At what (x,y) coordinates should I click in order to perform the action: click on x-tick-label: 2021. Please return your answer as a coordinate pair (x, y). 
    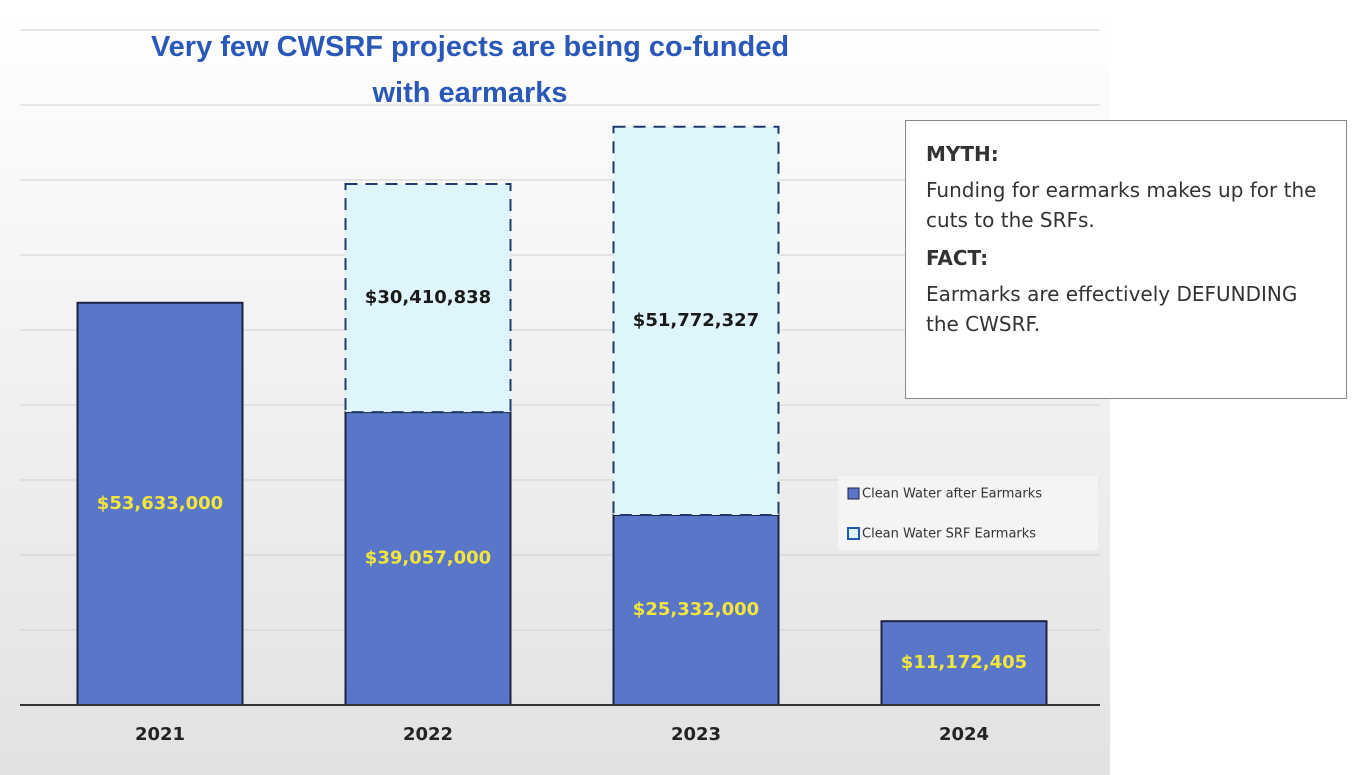
    Looking at the image, I should click on (160, 734).